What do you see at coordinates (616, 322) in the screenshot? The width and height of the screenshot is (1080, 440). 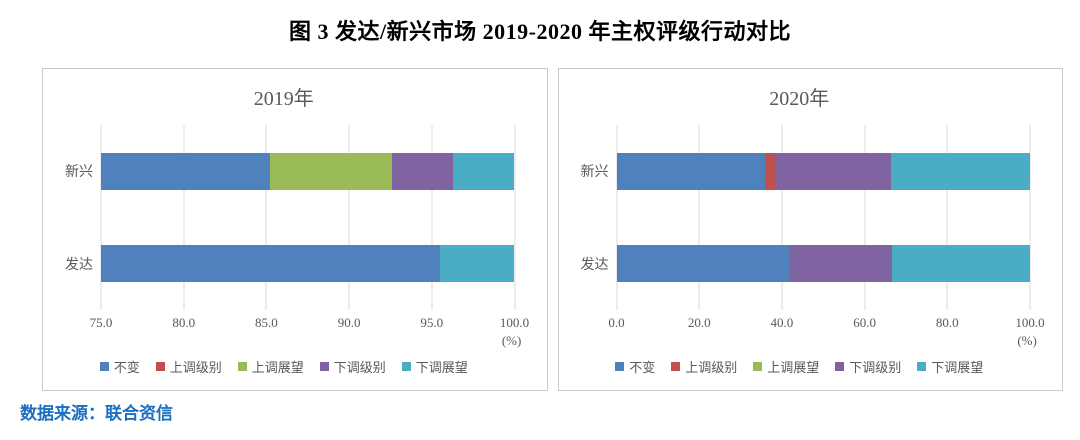 I see `x-tick-label: 0.0` at bounding box center [616, 322].